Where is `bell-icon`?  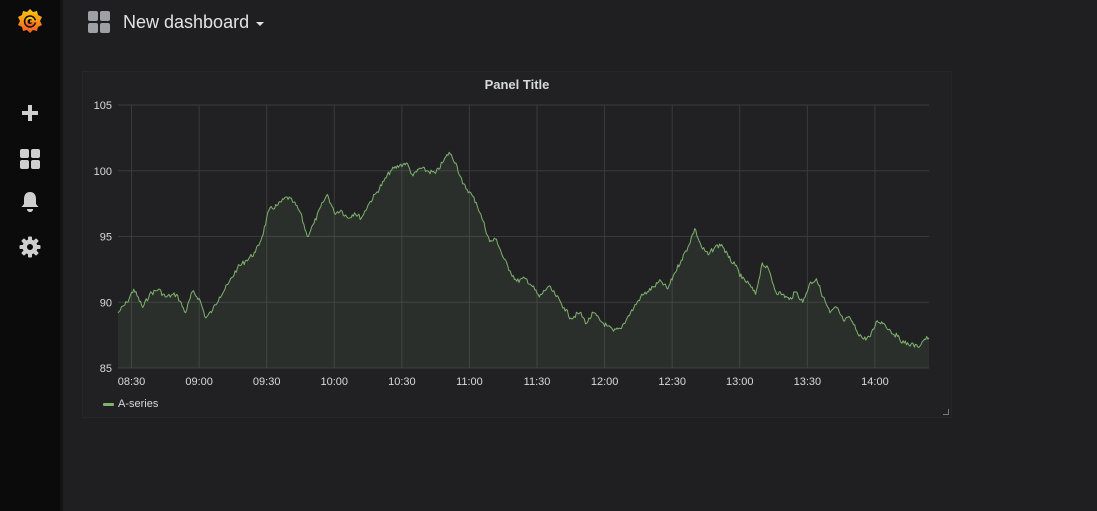
bell-icon is located at coordinates (30, 202).